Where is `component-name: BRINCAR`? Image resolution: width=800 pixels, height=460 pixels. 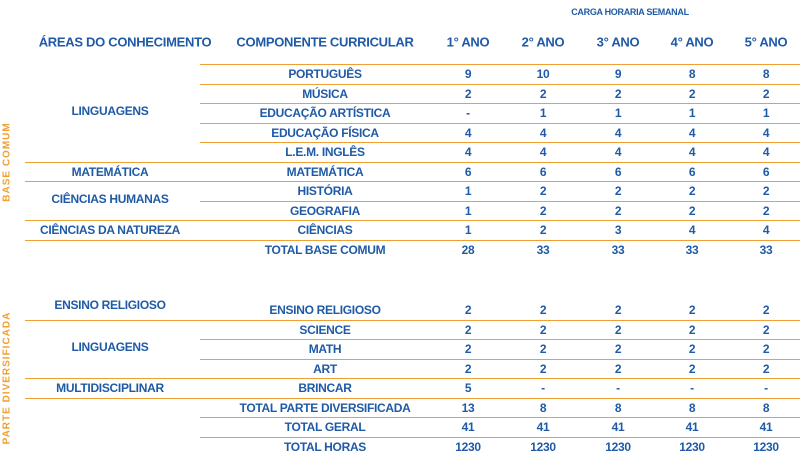
component-name: BRINCAR is located at coordinates (325, 388).